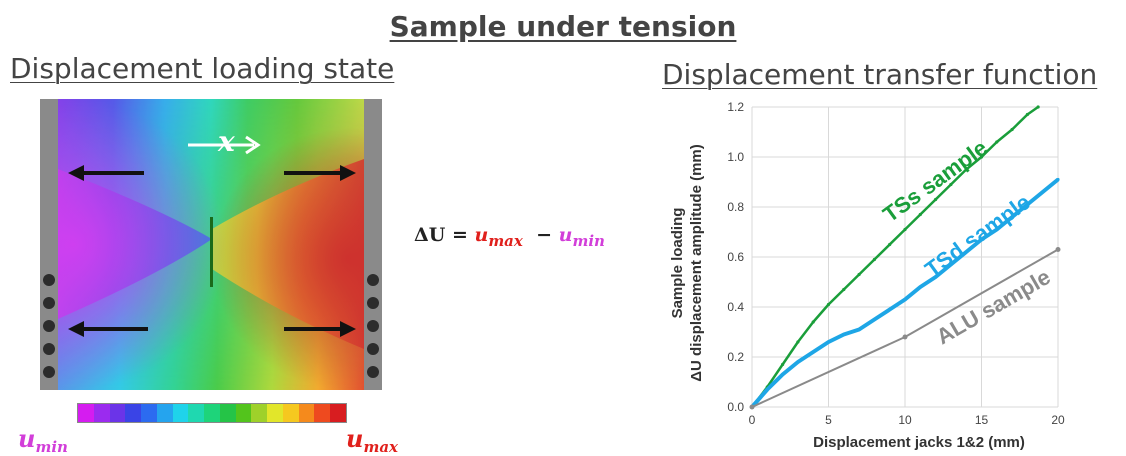 This screenshot has width=1126, height=456. I want to click on x-axis-symbol: x, so click(226, 141).